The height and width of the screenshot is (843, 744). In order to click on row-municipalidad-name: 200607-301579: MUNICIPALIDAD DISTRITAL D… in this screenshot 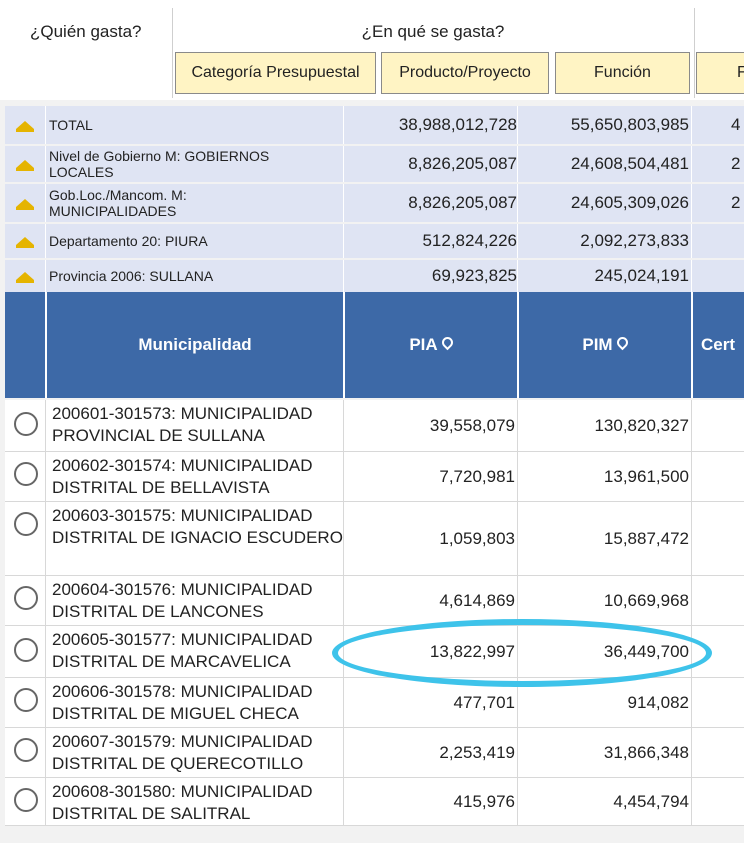, I will do `click(182, 752)`.